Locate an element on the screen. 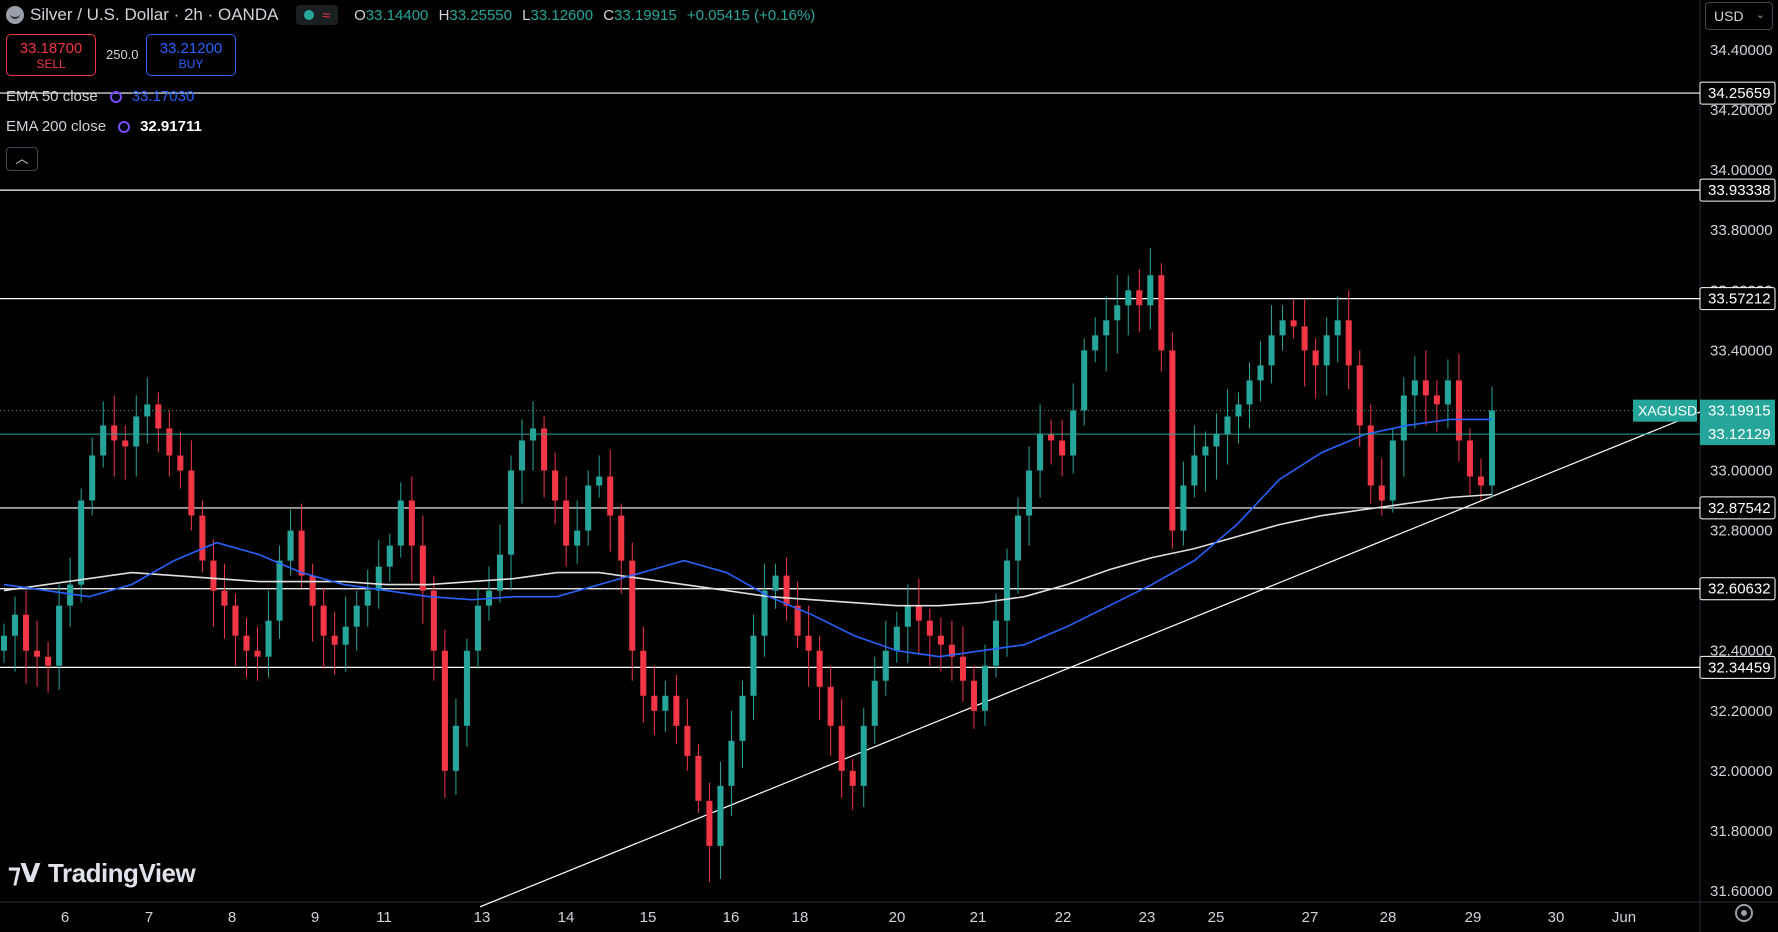 Image resolution: width=1778 pixels, height=932 pixels. ema200-line is located at coordinates (748, 550).